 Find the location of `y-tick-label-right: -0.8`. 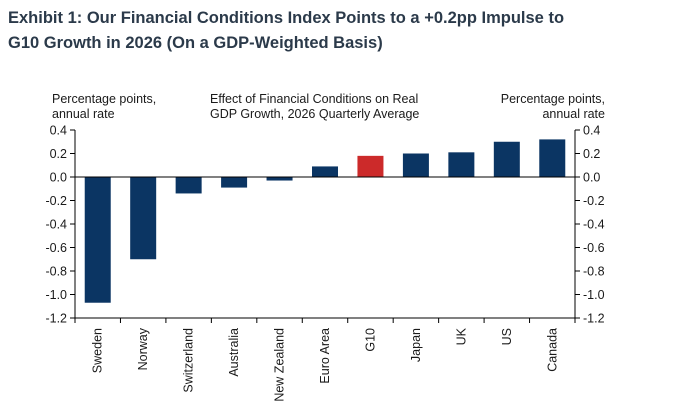

y-tick-label-right: -0.8 is located at coordinates (594, 272).